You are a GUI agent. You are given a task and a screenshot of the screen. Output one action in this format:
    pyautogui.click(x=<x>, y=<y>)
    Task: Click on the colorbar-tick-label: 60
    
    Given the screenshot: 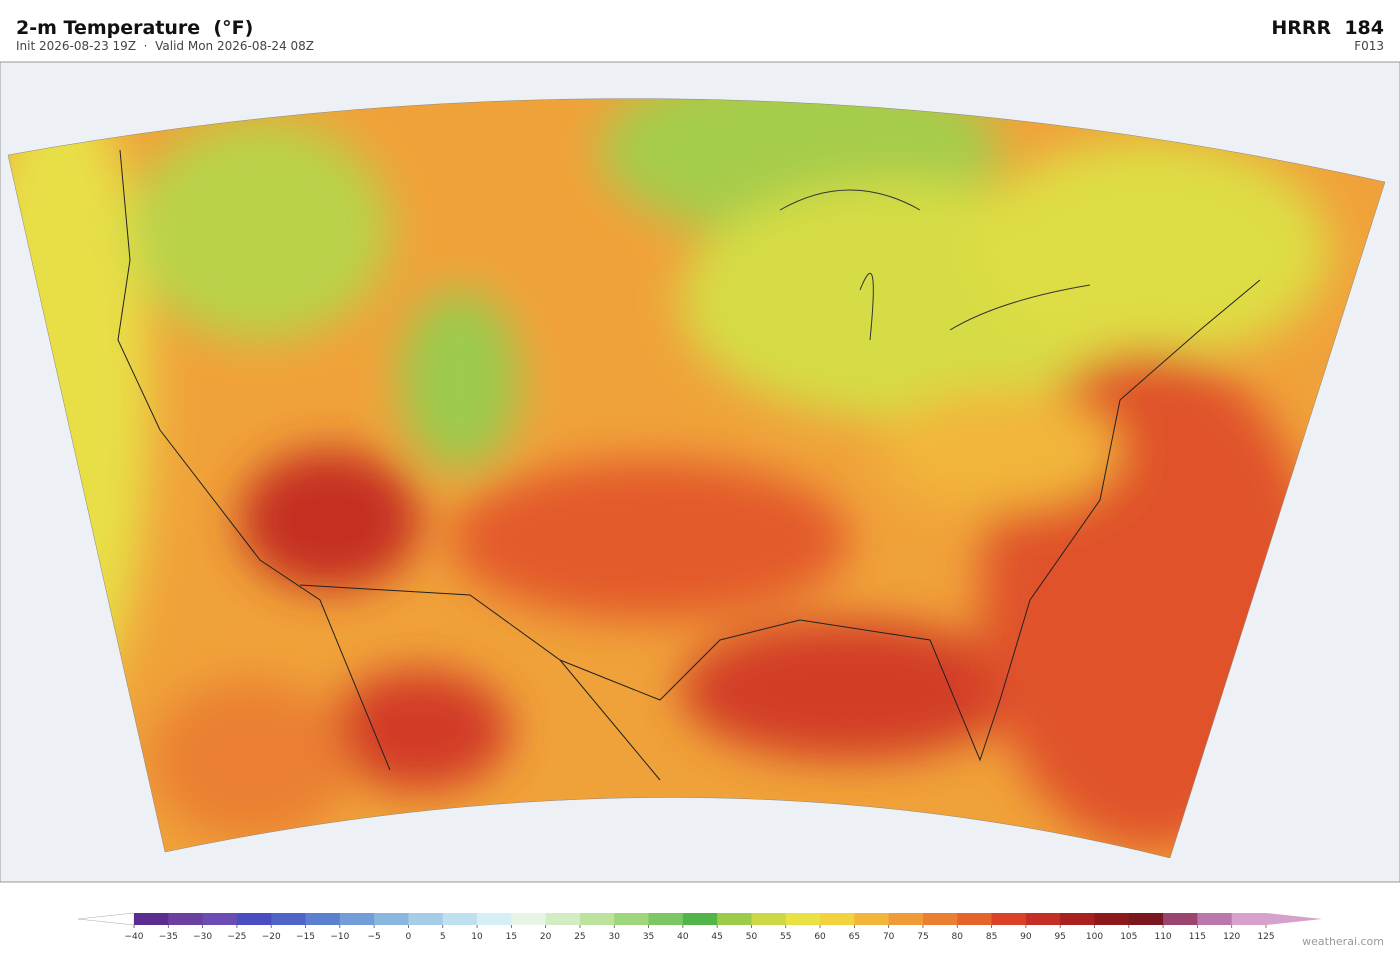 What is the action you would take?
    pyautogui.click(x=820, y=937)
    